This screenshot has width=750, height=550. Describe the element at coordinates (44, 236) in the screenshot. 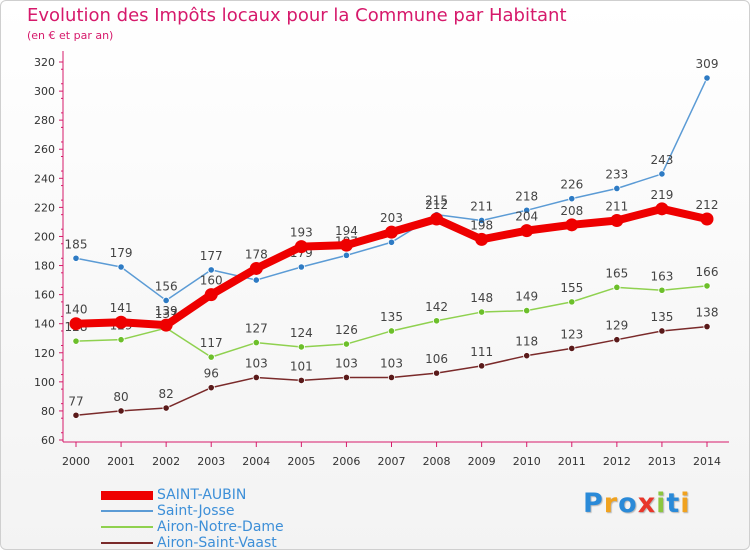

I see `y-tick-label: 200` at that location.